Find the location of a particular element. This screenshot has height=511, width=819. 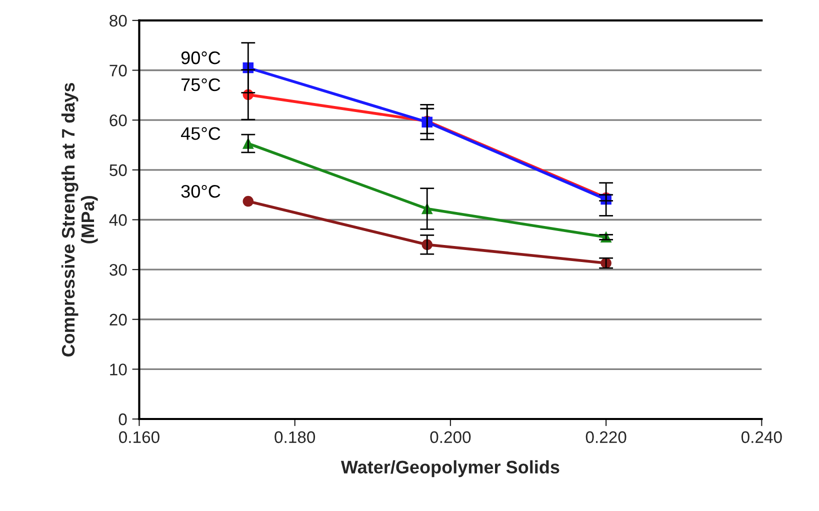

x-tick-label: 0.180 is located at coordinates (295, 437).